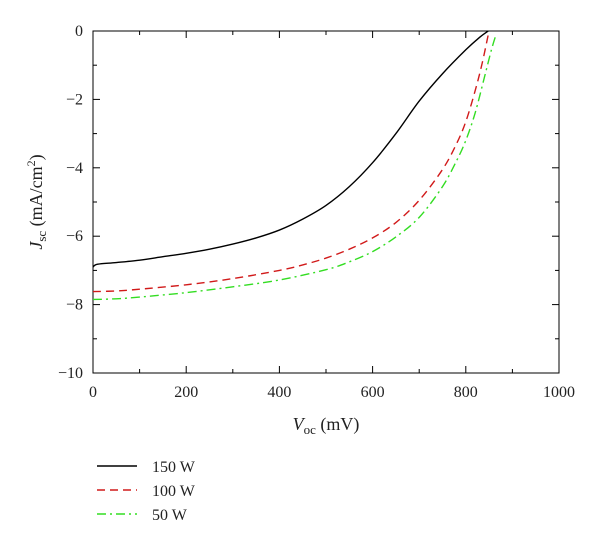  I want to click on legend-label-0: 150 W, so click(174, 467).